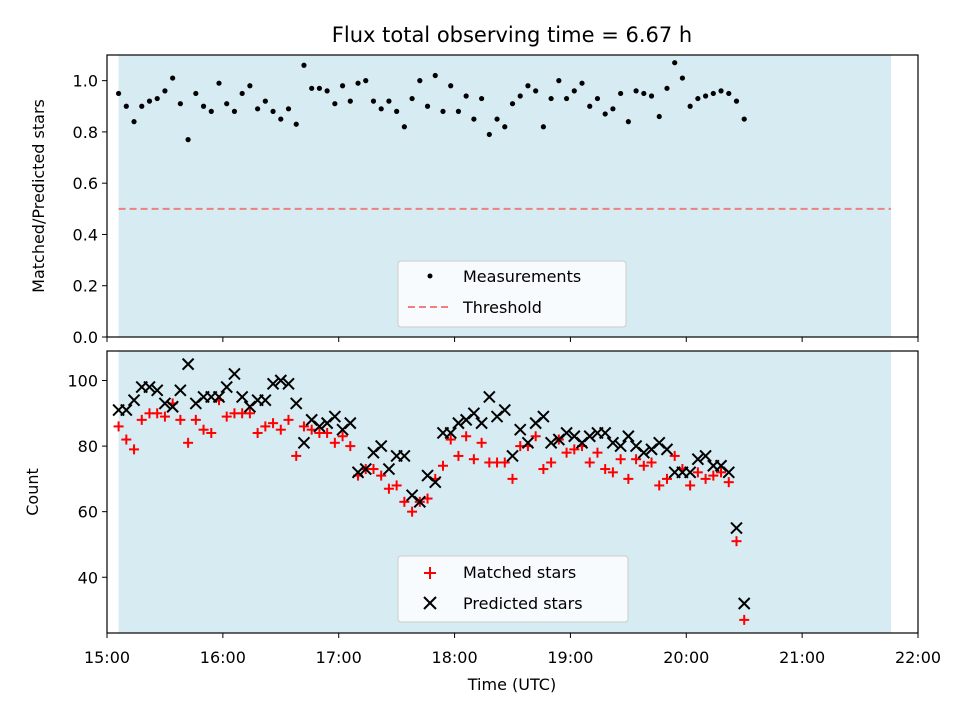 This screenshot has width=960, height=720. Describe the element at coordinates (918, 657) in the screenshot. I see `x-tick-label: 22:00` at that location.